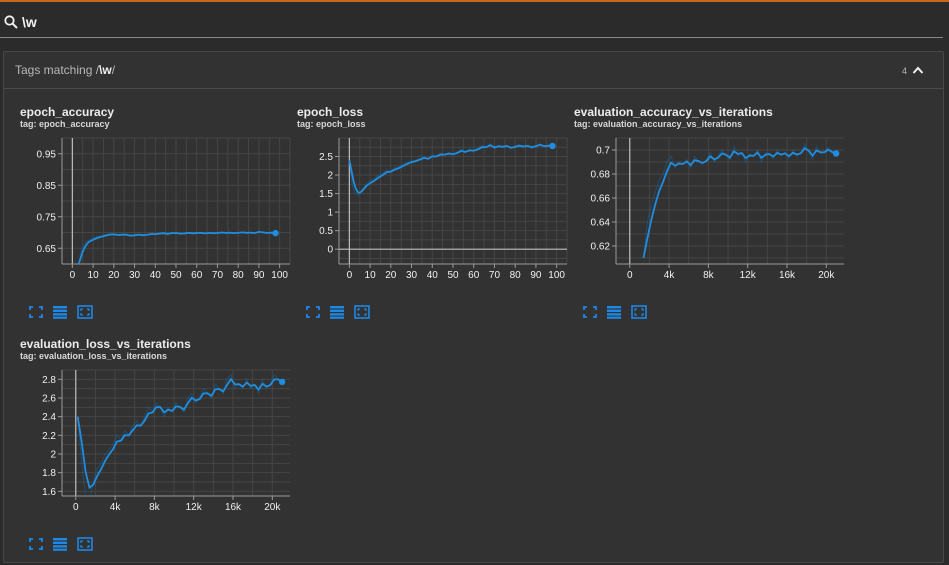 The height and width of the screenshot is (565, 949). Describe the element at coordinates (65, 124) in the screenshot. I see `card-tag: tag: epoch_accuracy` at that location.